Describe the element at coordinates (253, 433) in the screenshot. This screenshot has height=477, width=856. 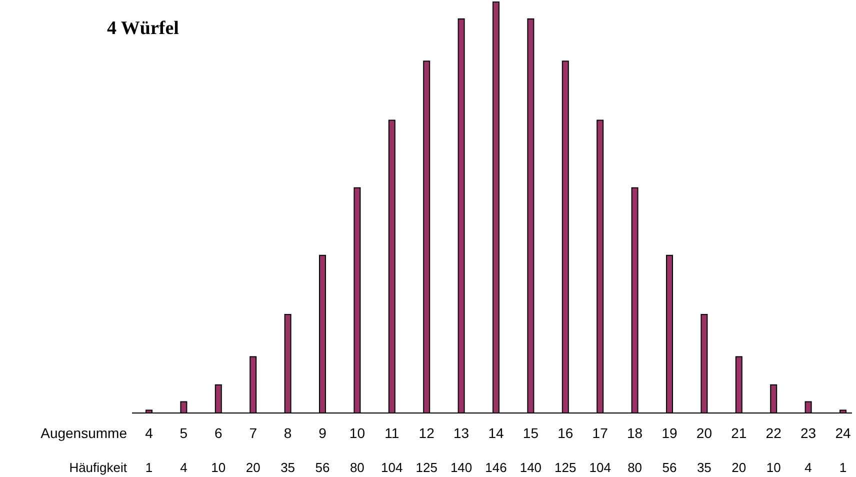
I see `x-tick-label: 7` at that location.